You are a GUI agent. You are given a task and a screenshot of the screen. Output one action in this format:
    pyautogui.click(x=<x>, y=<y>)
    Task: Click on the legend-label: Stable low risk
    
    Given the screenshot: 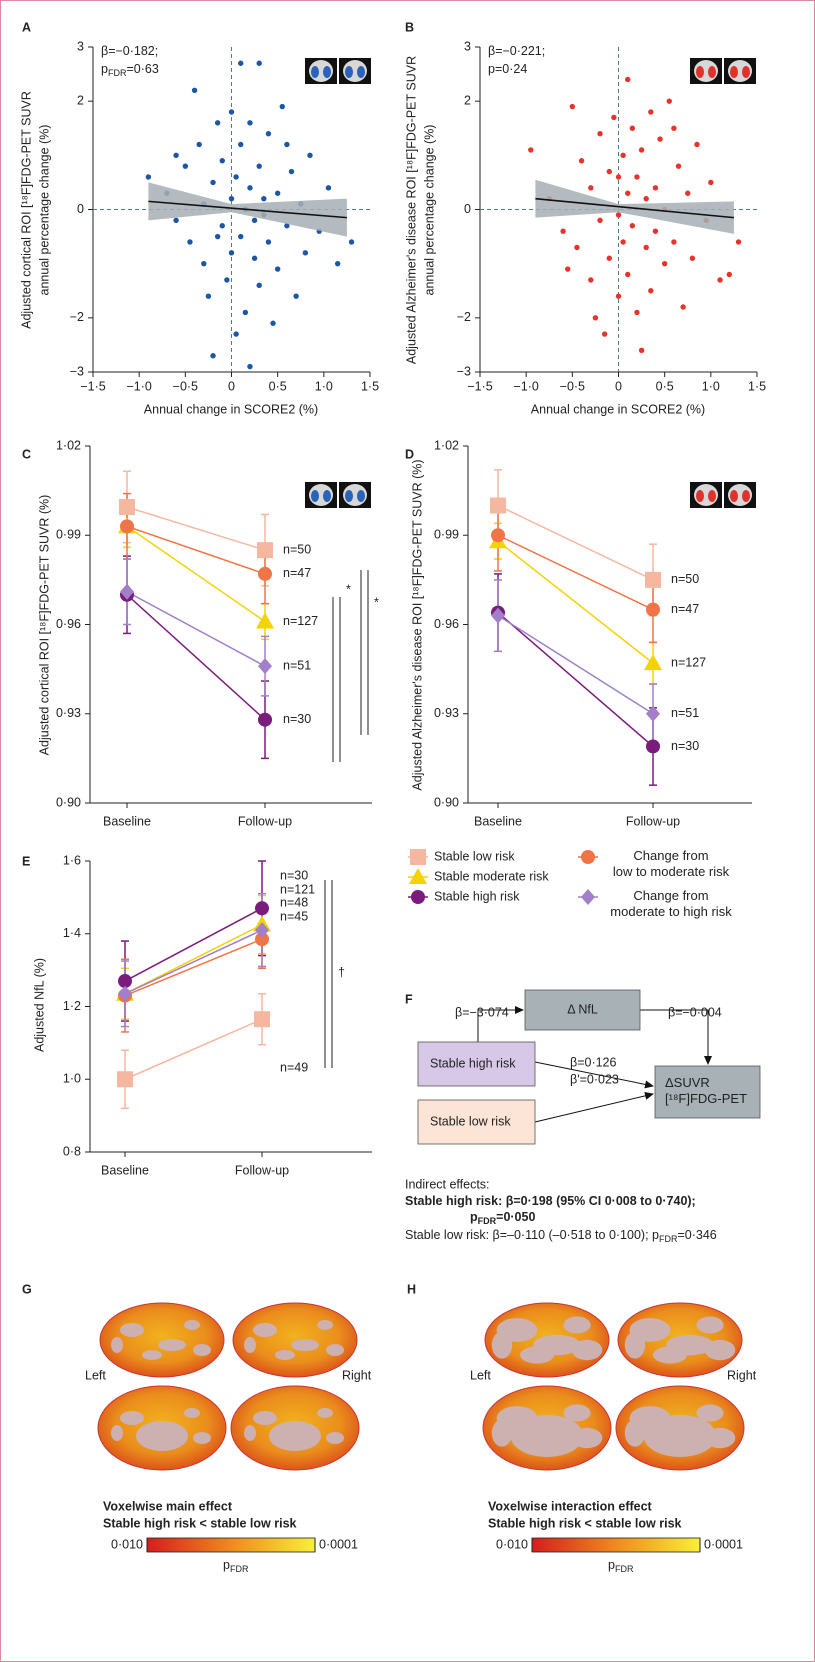 What is the action you would take?
    pyautogui.click(x=474, y=856)
    